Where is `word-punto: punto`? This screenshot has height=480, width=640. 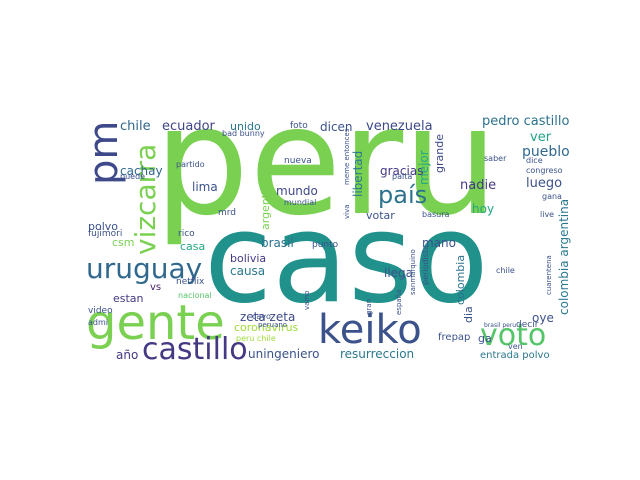
word-punto: punto is located at coordinates (325, 245).